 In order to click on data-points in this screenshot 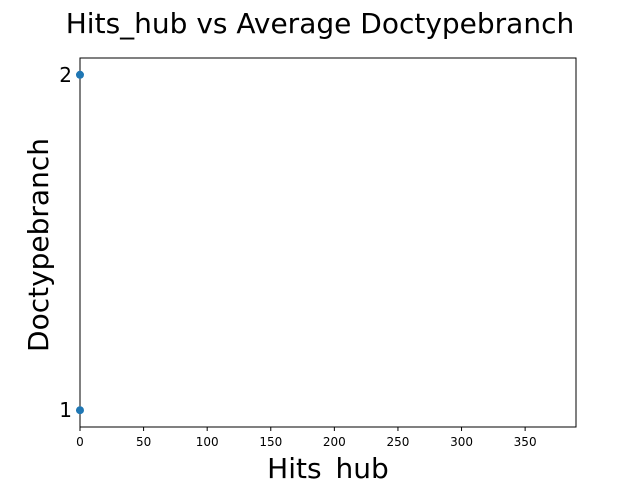, I will do `click(80, 242)`.